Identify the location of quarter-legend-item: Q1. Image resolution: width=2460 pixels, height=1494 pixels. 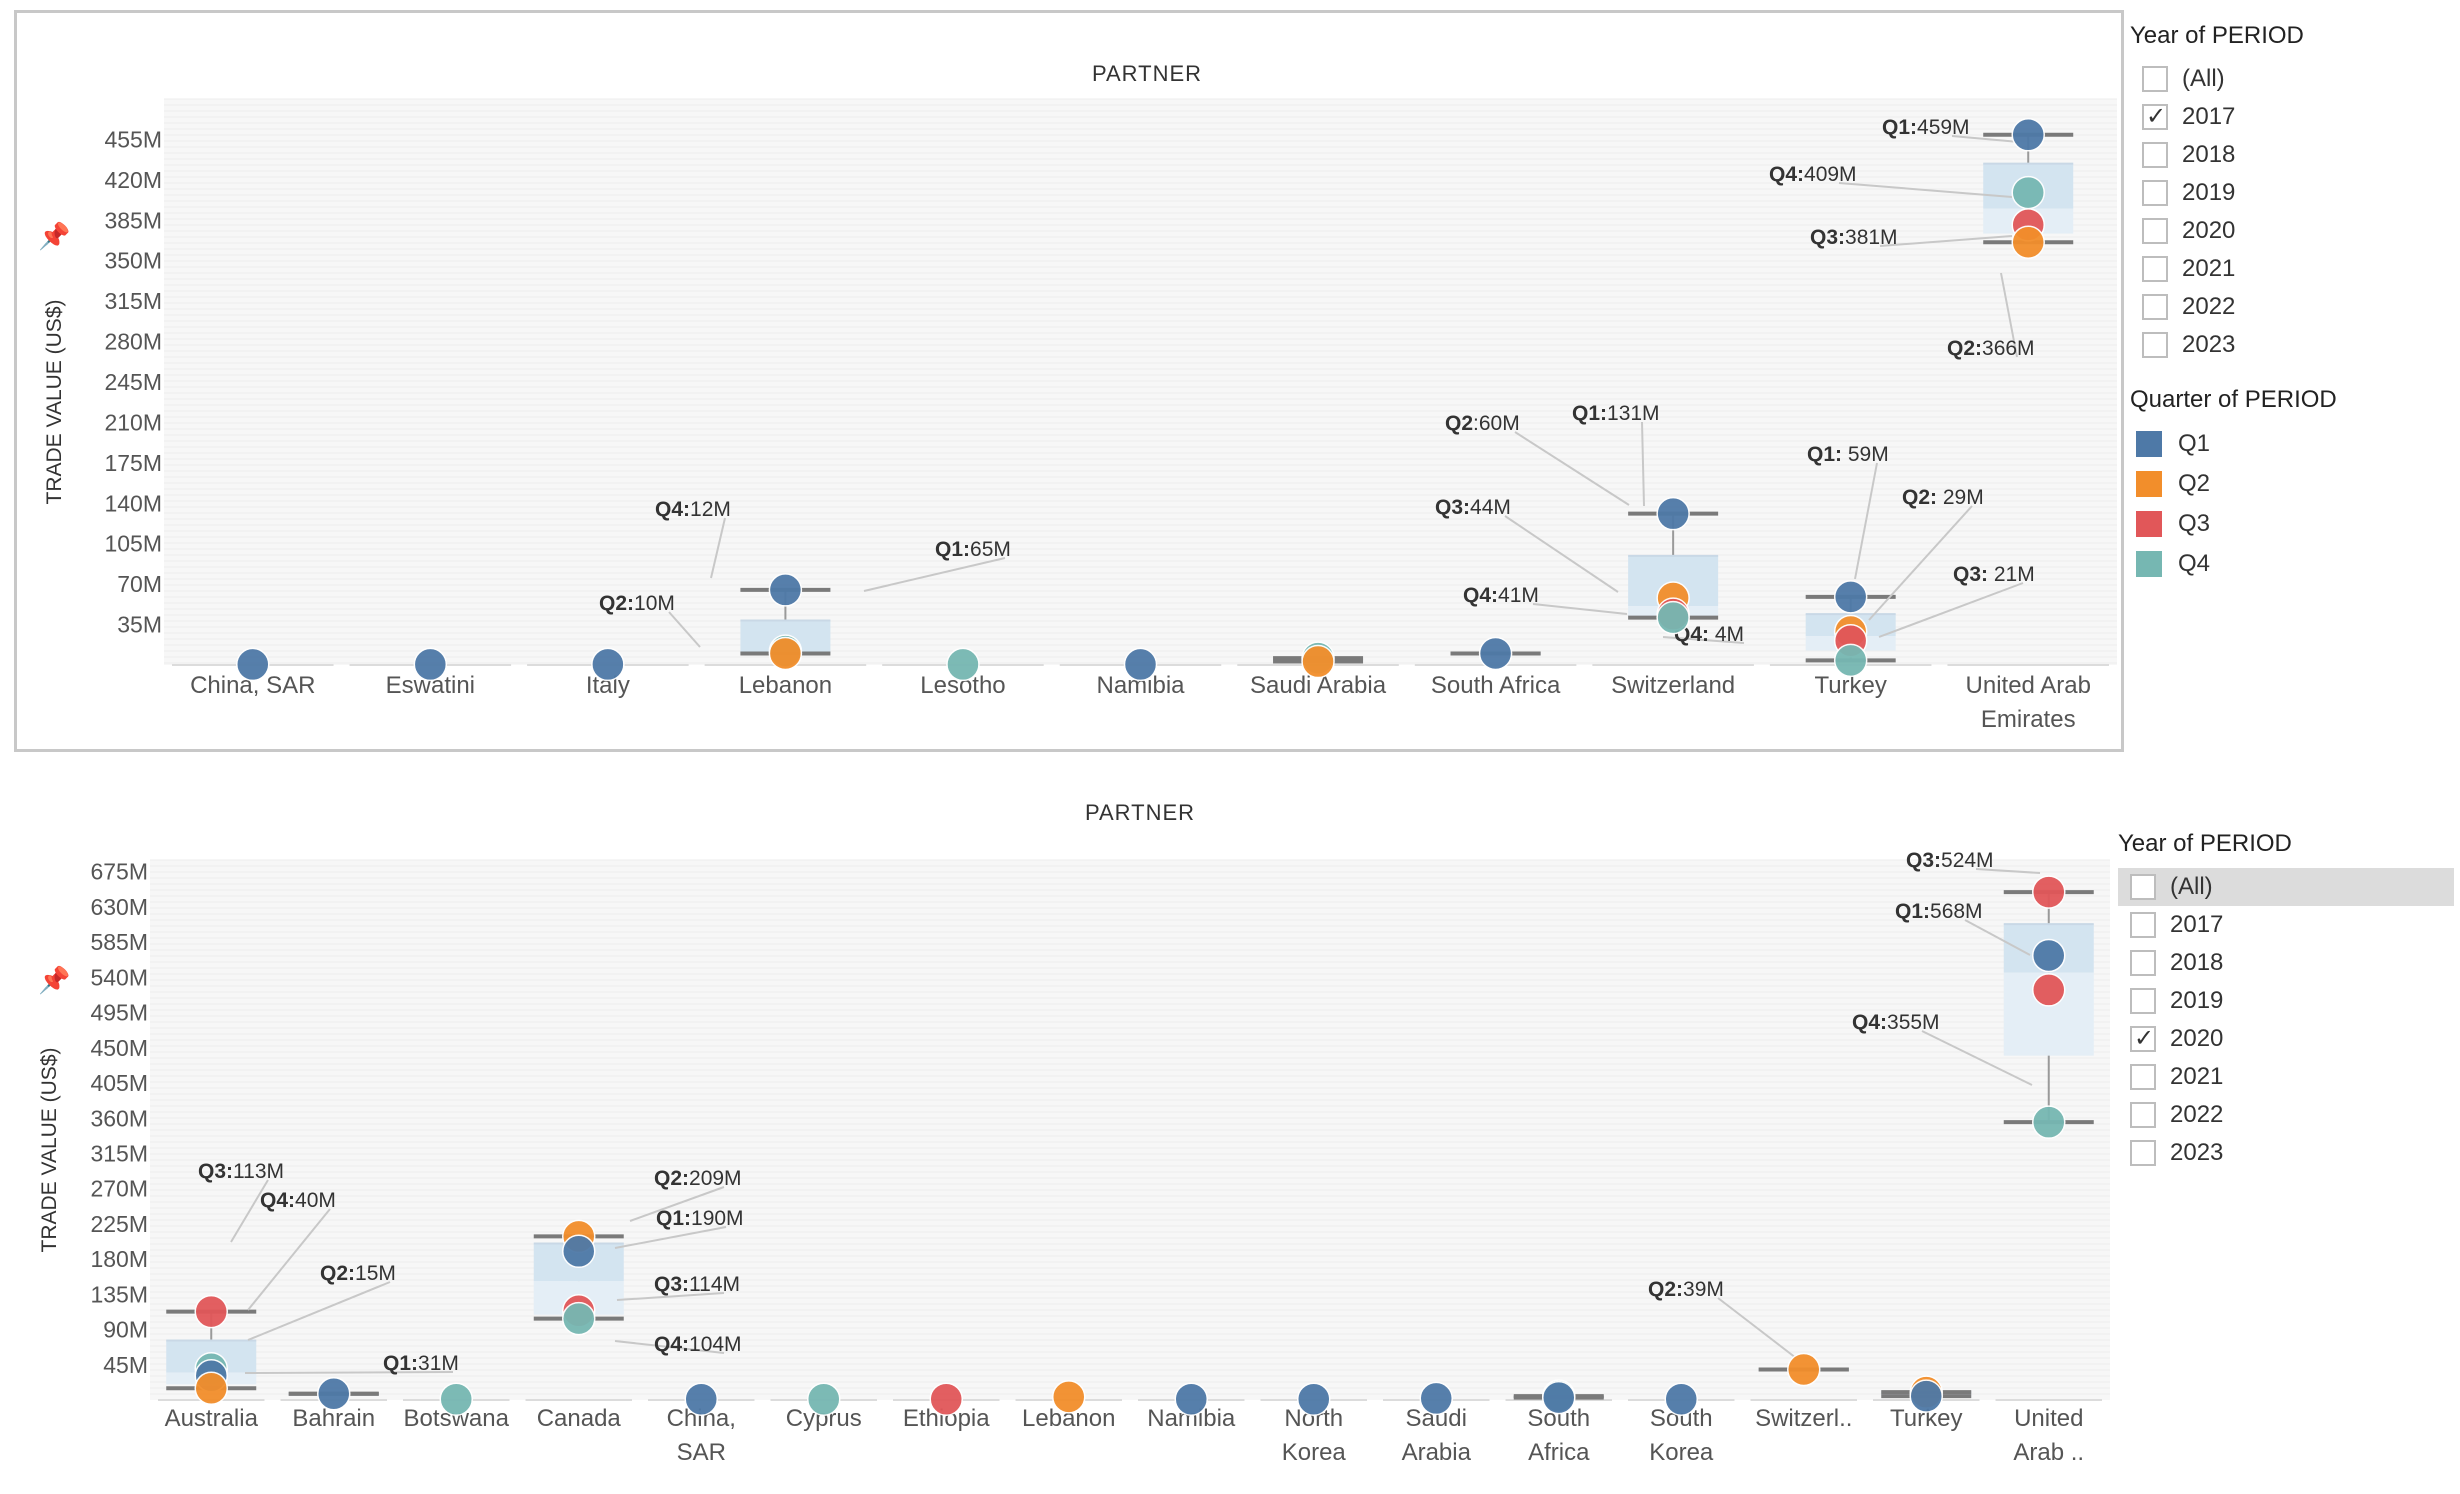
(2290, 444).